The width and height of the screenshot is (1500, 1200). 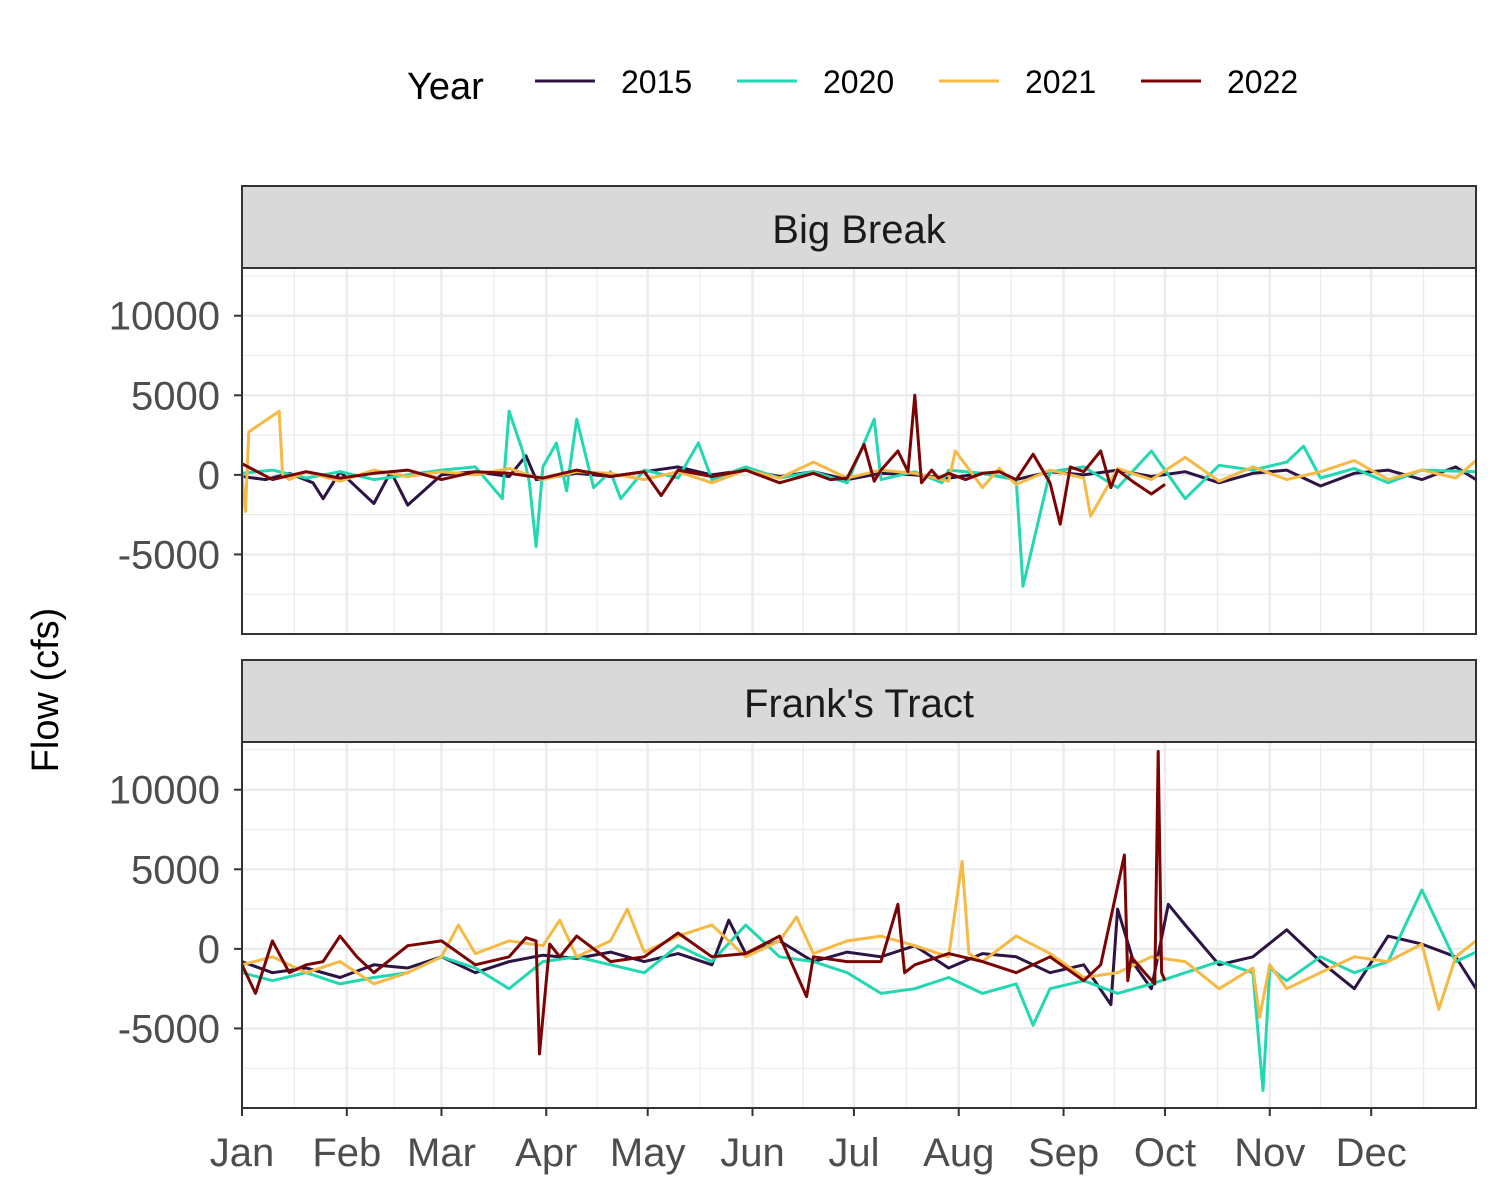 What do you see at coordinates (346, 1153) in the screenshot?
I see `x-tick-label: Feb` at bounding box center [346, 1153].